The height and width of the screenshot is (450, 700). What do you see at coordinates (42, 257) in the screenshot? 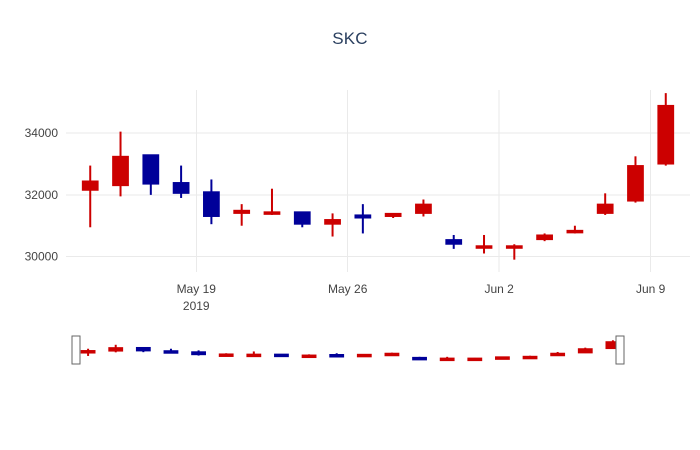
I see `y-axis-tick-label: 30000` at bounding box center [42, 257].